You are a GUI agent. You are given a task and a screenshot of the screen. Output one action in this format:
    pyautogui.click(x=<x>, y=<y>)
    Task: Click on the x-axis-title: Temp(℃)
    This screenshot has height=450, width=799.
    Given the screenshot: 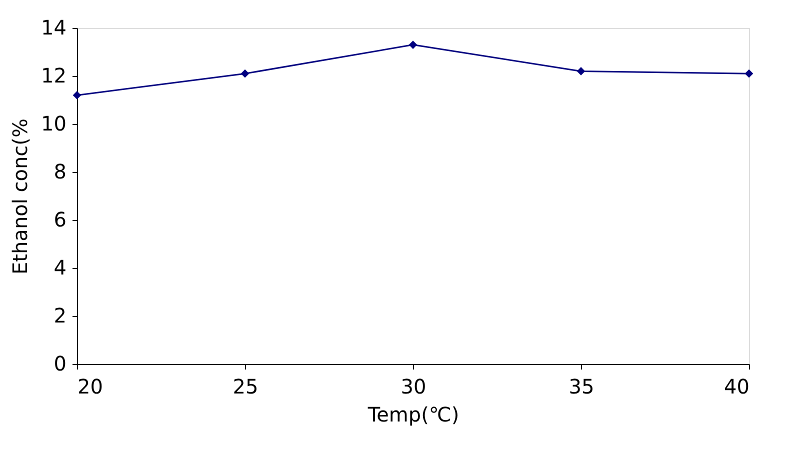 What is the action you would take?
    pyautogui.click(x=413, y=414)
    